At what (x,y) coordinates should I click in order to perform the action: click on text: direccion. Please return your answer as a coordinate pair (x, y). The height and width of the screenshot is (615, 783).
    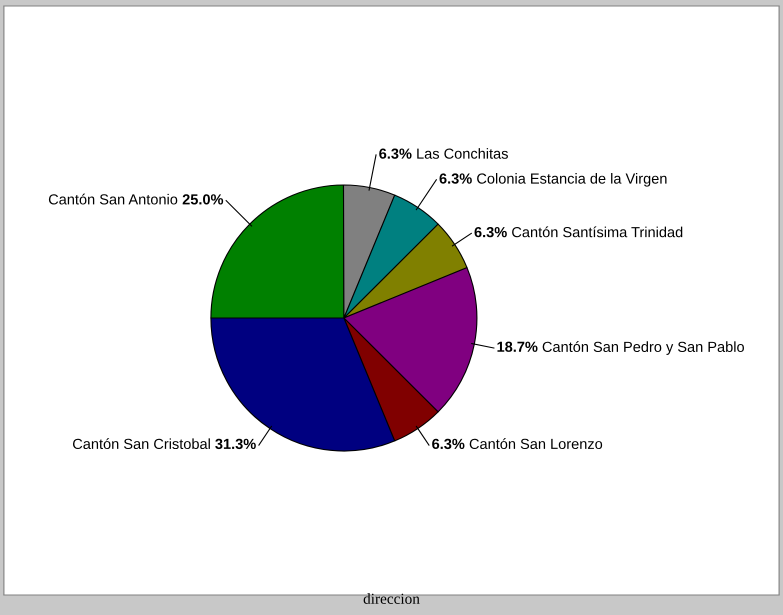
    Looking at the image, I should click on (392, 598).